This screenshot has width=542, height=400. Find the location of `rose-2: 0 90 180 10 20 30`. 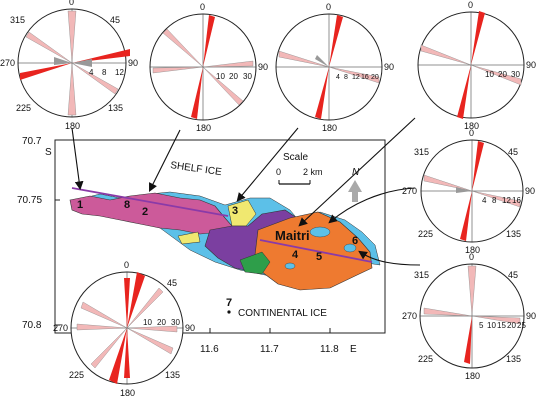

rose-2: 0 90 180 10 20 30 is located at coordinates (208, 67).